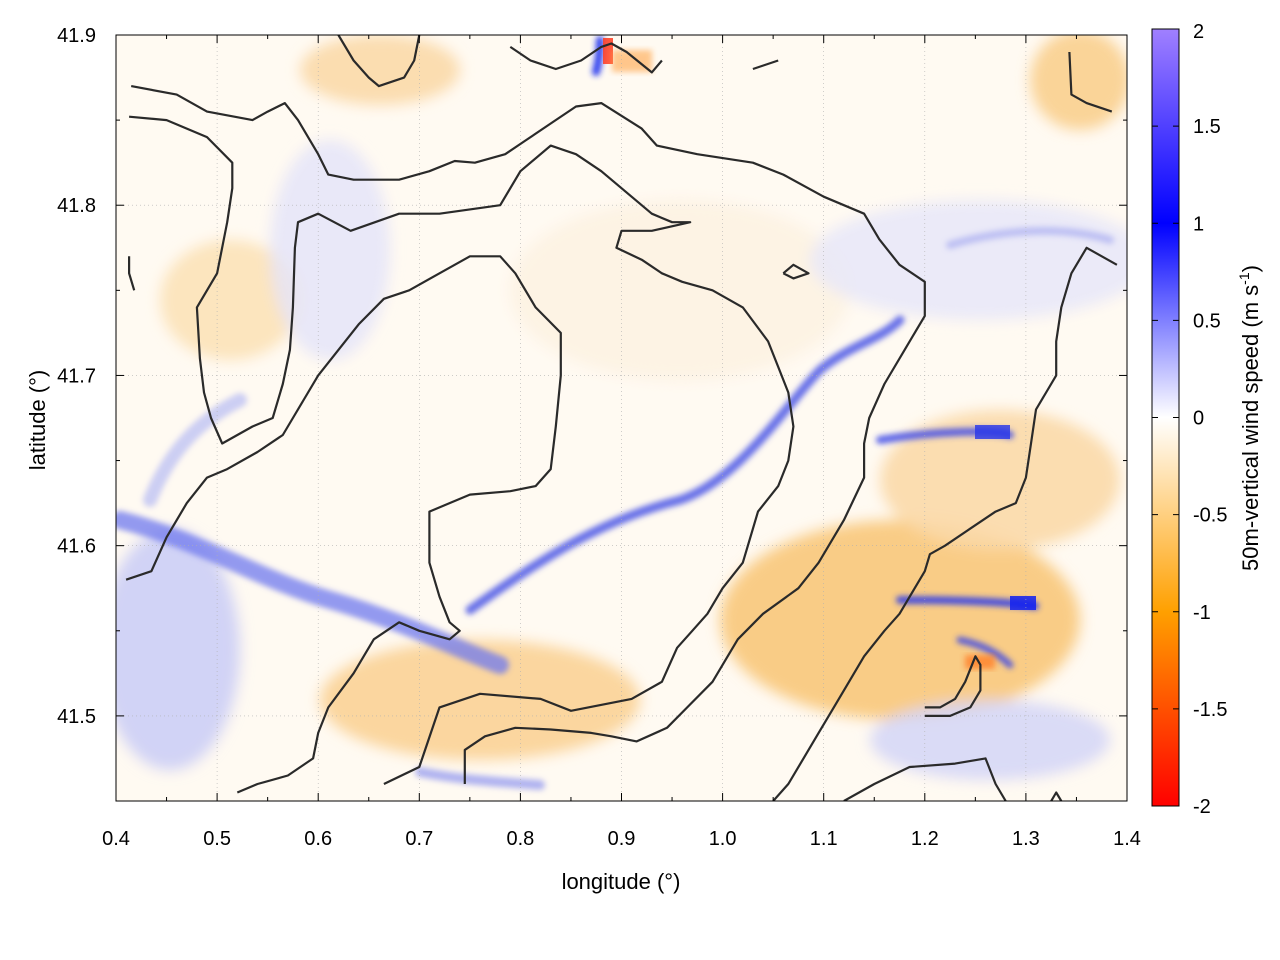 This screenshot has width=1280, height=960. I want to click on x-tick-label: 0.8, so click(520, 839).